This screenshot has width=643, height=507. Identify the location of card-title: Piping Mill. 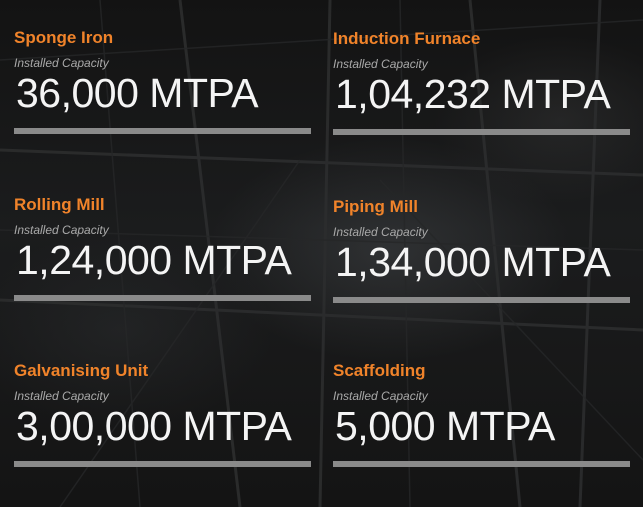
(375, 206).